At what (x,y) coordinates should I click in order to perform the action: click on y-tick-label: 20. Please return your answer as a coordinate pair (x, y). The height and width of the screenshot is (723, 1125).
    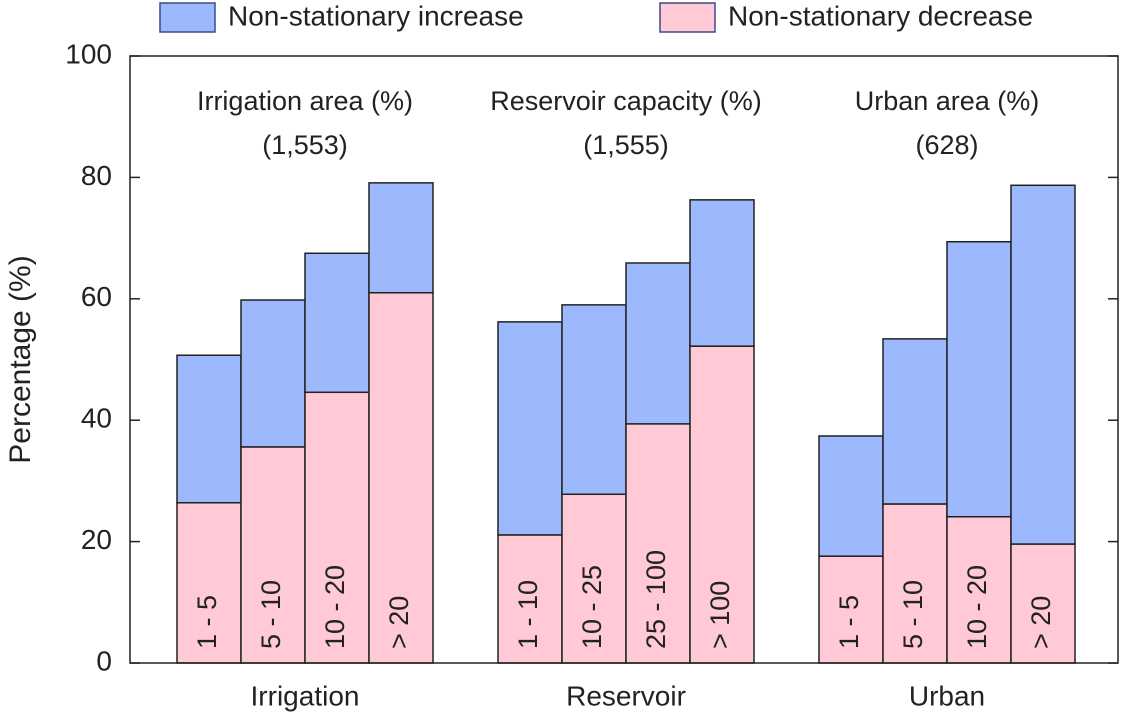
    Looking at the image, I should click on (96, 539).